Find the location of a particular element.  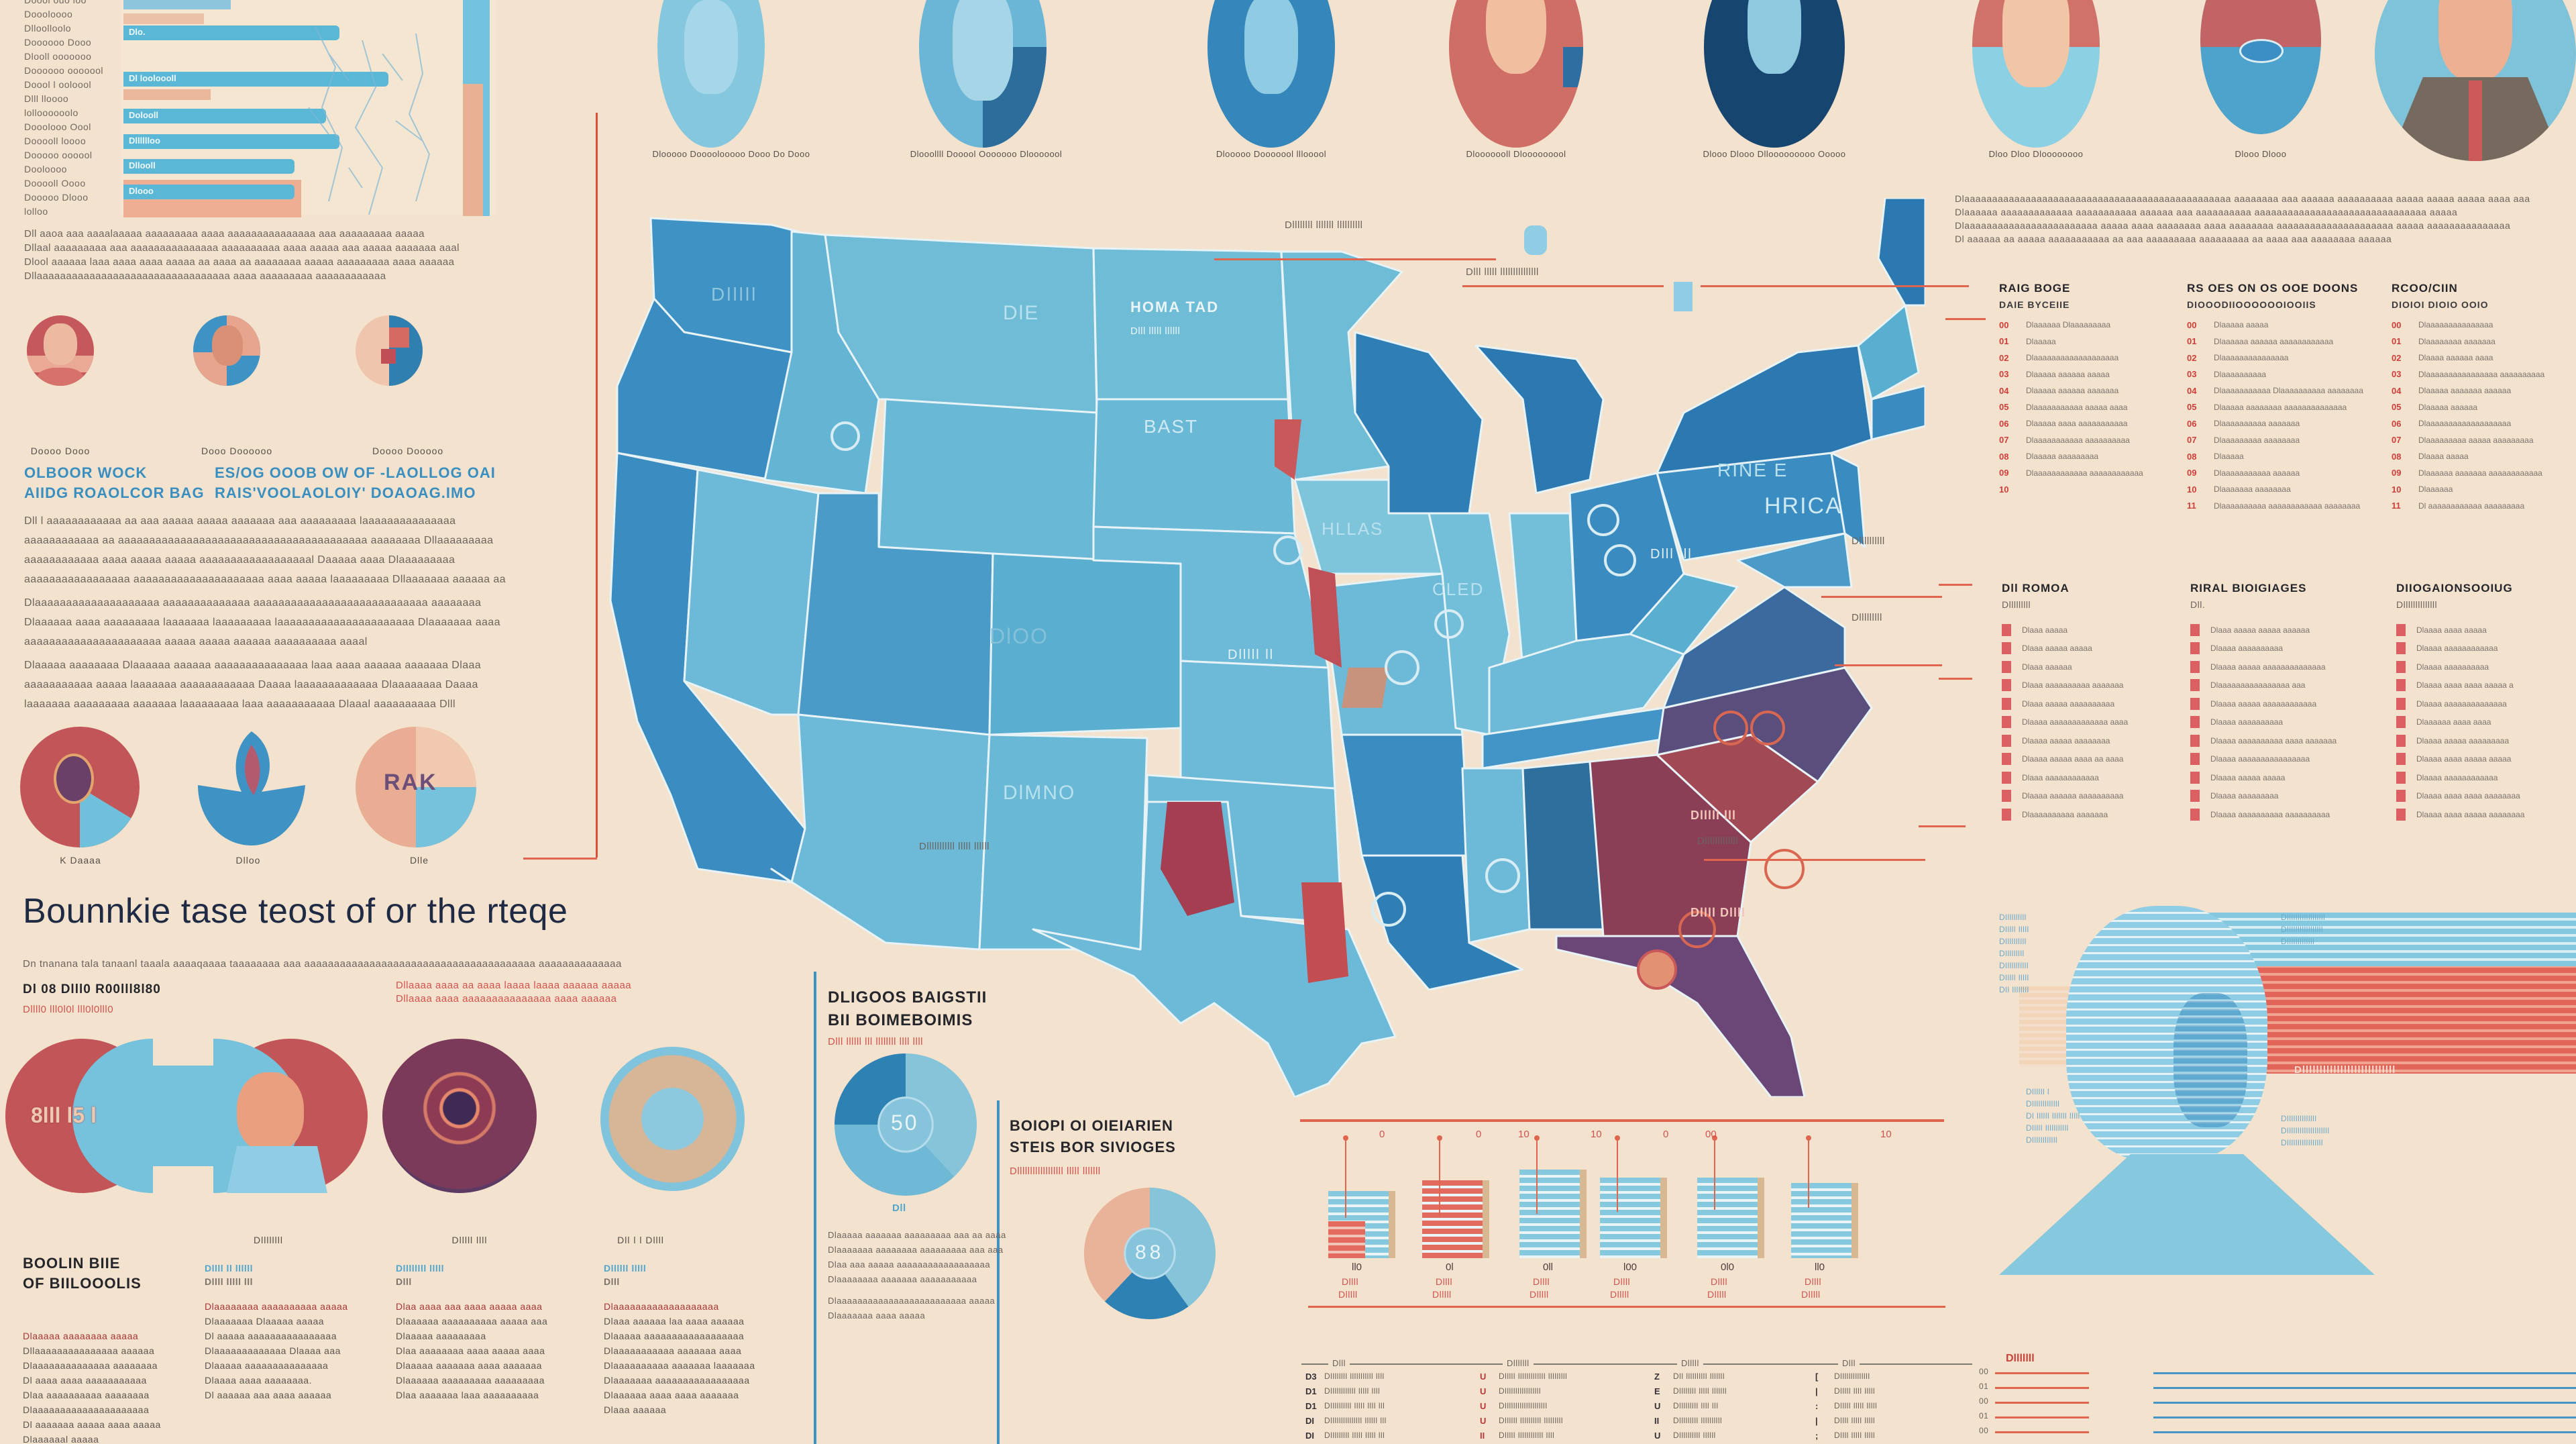

state-new-jersey is located at coordinates (1848, 500).